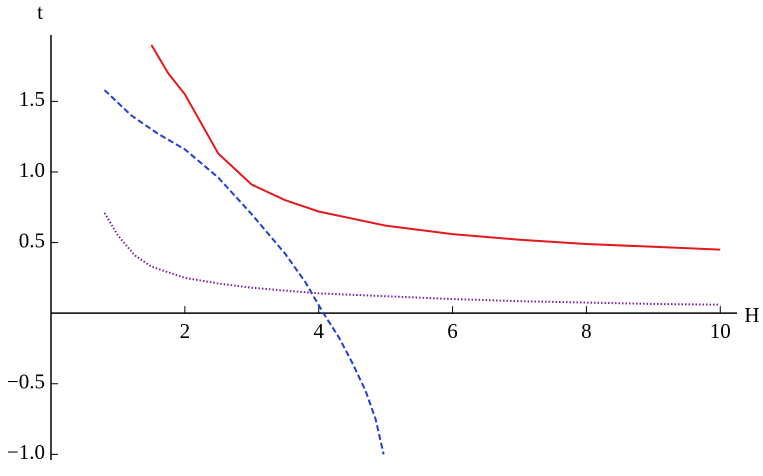 The image size is (763, 476). Describe the element at coordinates (586, 331) in the screenshot. I see `x-tick-label: 8` at that location.